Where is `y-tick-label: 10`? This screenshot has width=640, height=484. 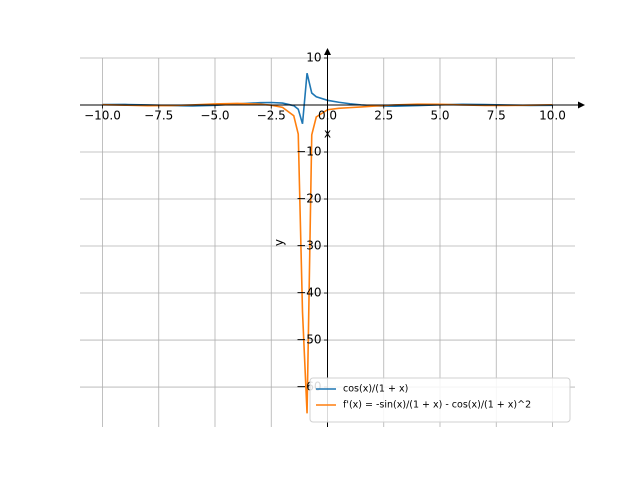 y-tick-label: 10 is located at coordinates (313, 58).